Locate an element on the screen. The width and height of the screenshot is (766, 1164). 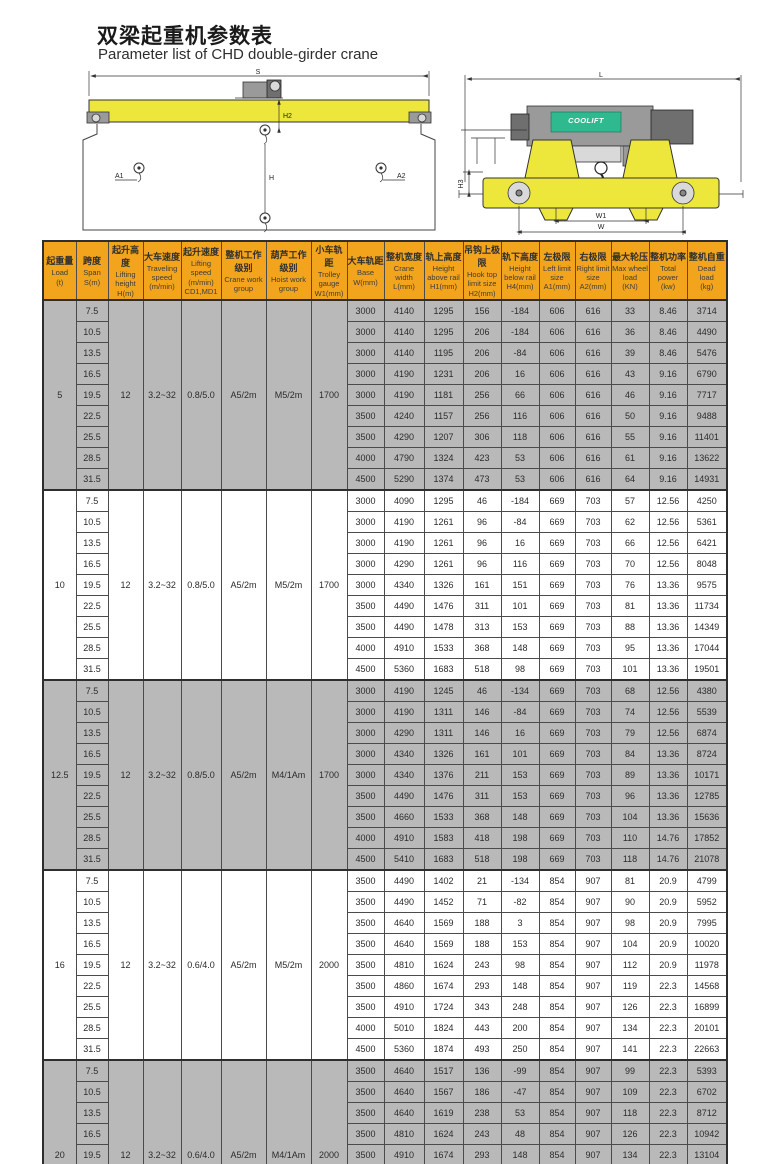
table-cell: 33 is located at coordinates (630, 311).